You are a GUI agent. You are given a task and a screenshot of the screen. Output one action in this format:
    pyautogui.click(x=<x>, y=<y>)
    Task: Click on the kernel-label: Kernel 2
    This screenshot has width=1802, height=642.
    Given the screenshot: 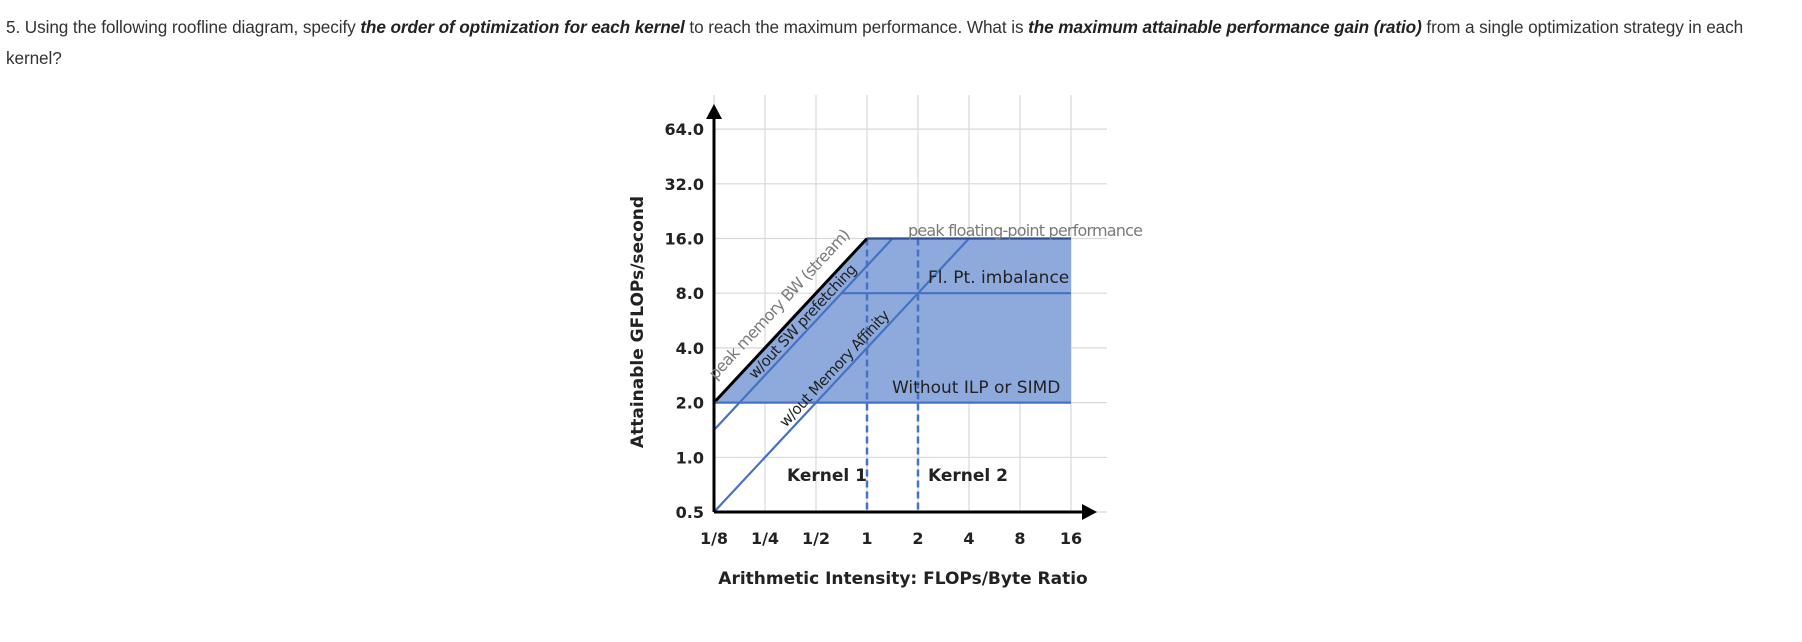 What is the action you would take?
    pyautogui.click(x=968, y=476)
    